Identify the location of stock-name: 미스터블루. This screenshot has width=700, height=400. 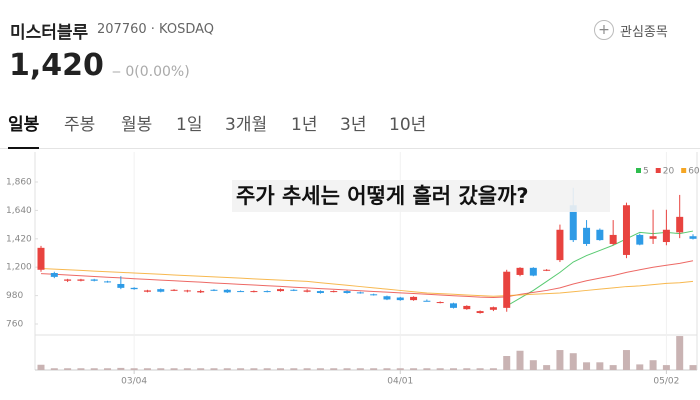
(49, 33).